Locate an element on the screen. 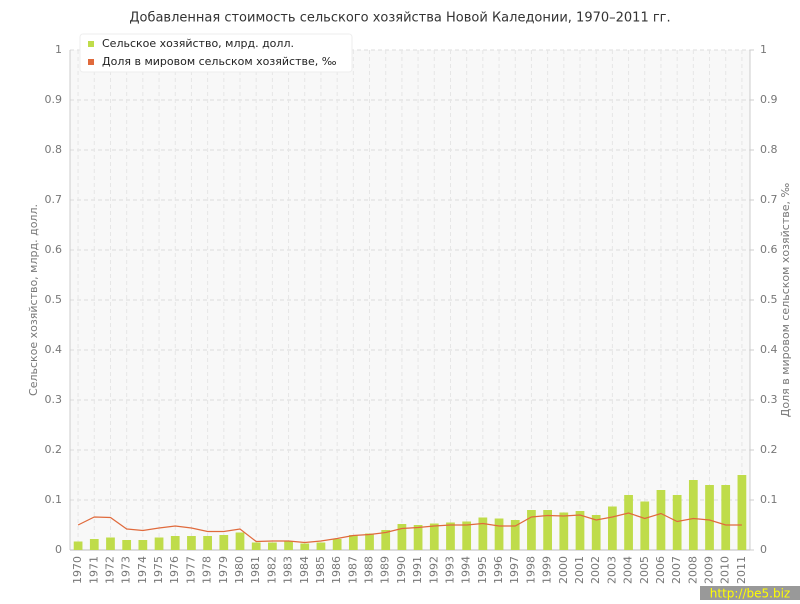 The height and width of the screenshot is (604, 800). x-tick-label: 1994 is located at coordinates (466, 570).